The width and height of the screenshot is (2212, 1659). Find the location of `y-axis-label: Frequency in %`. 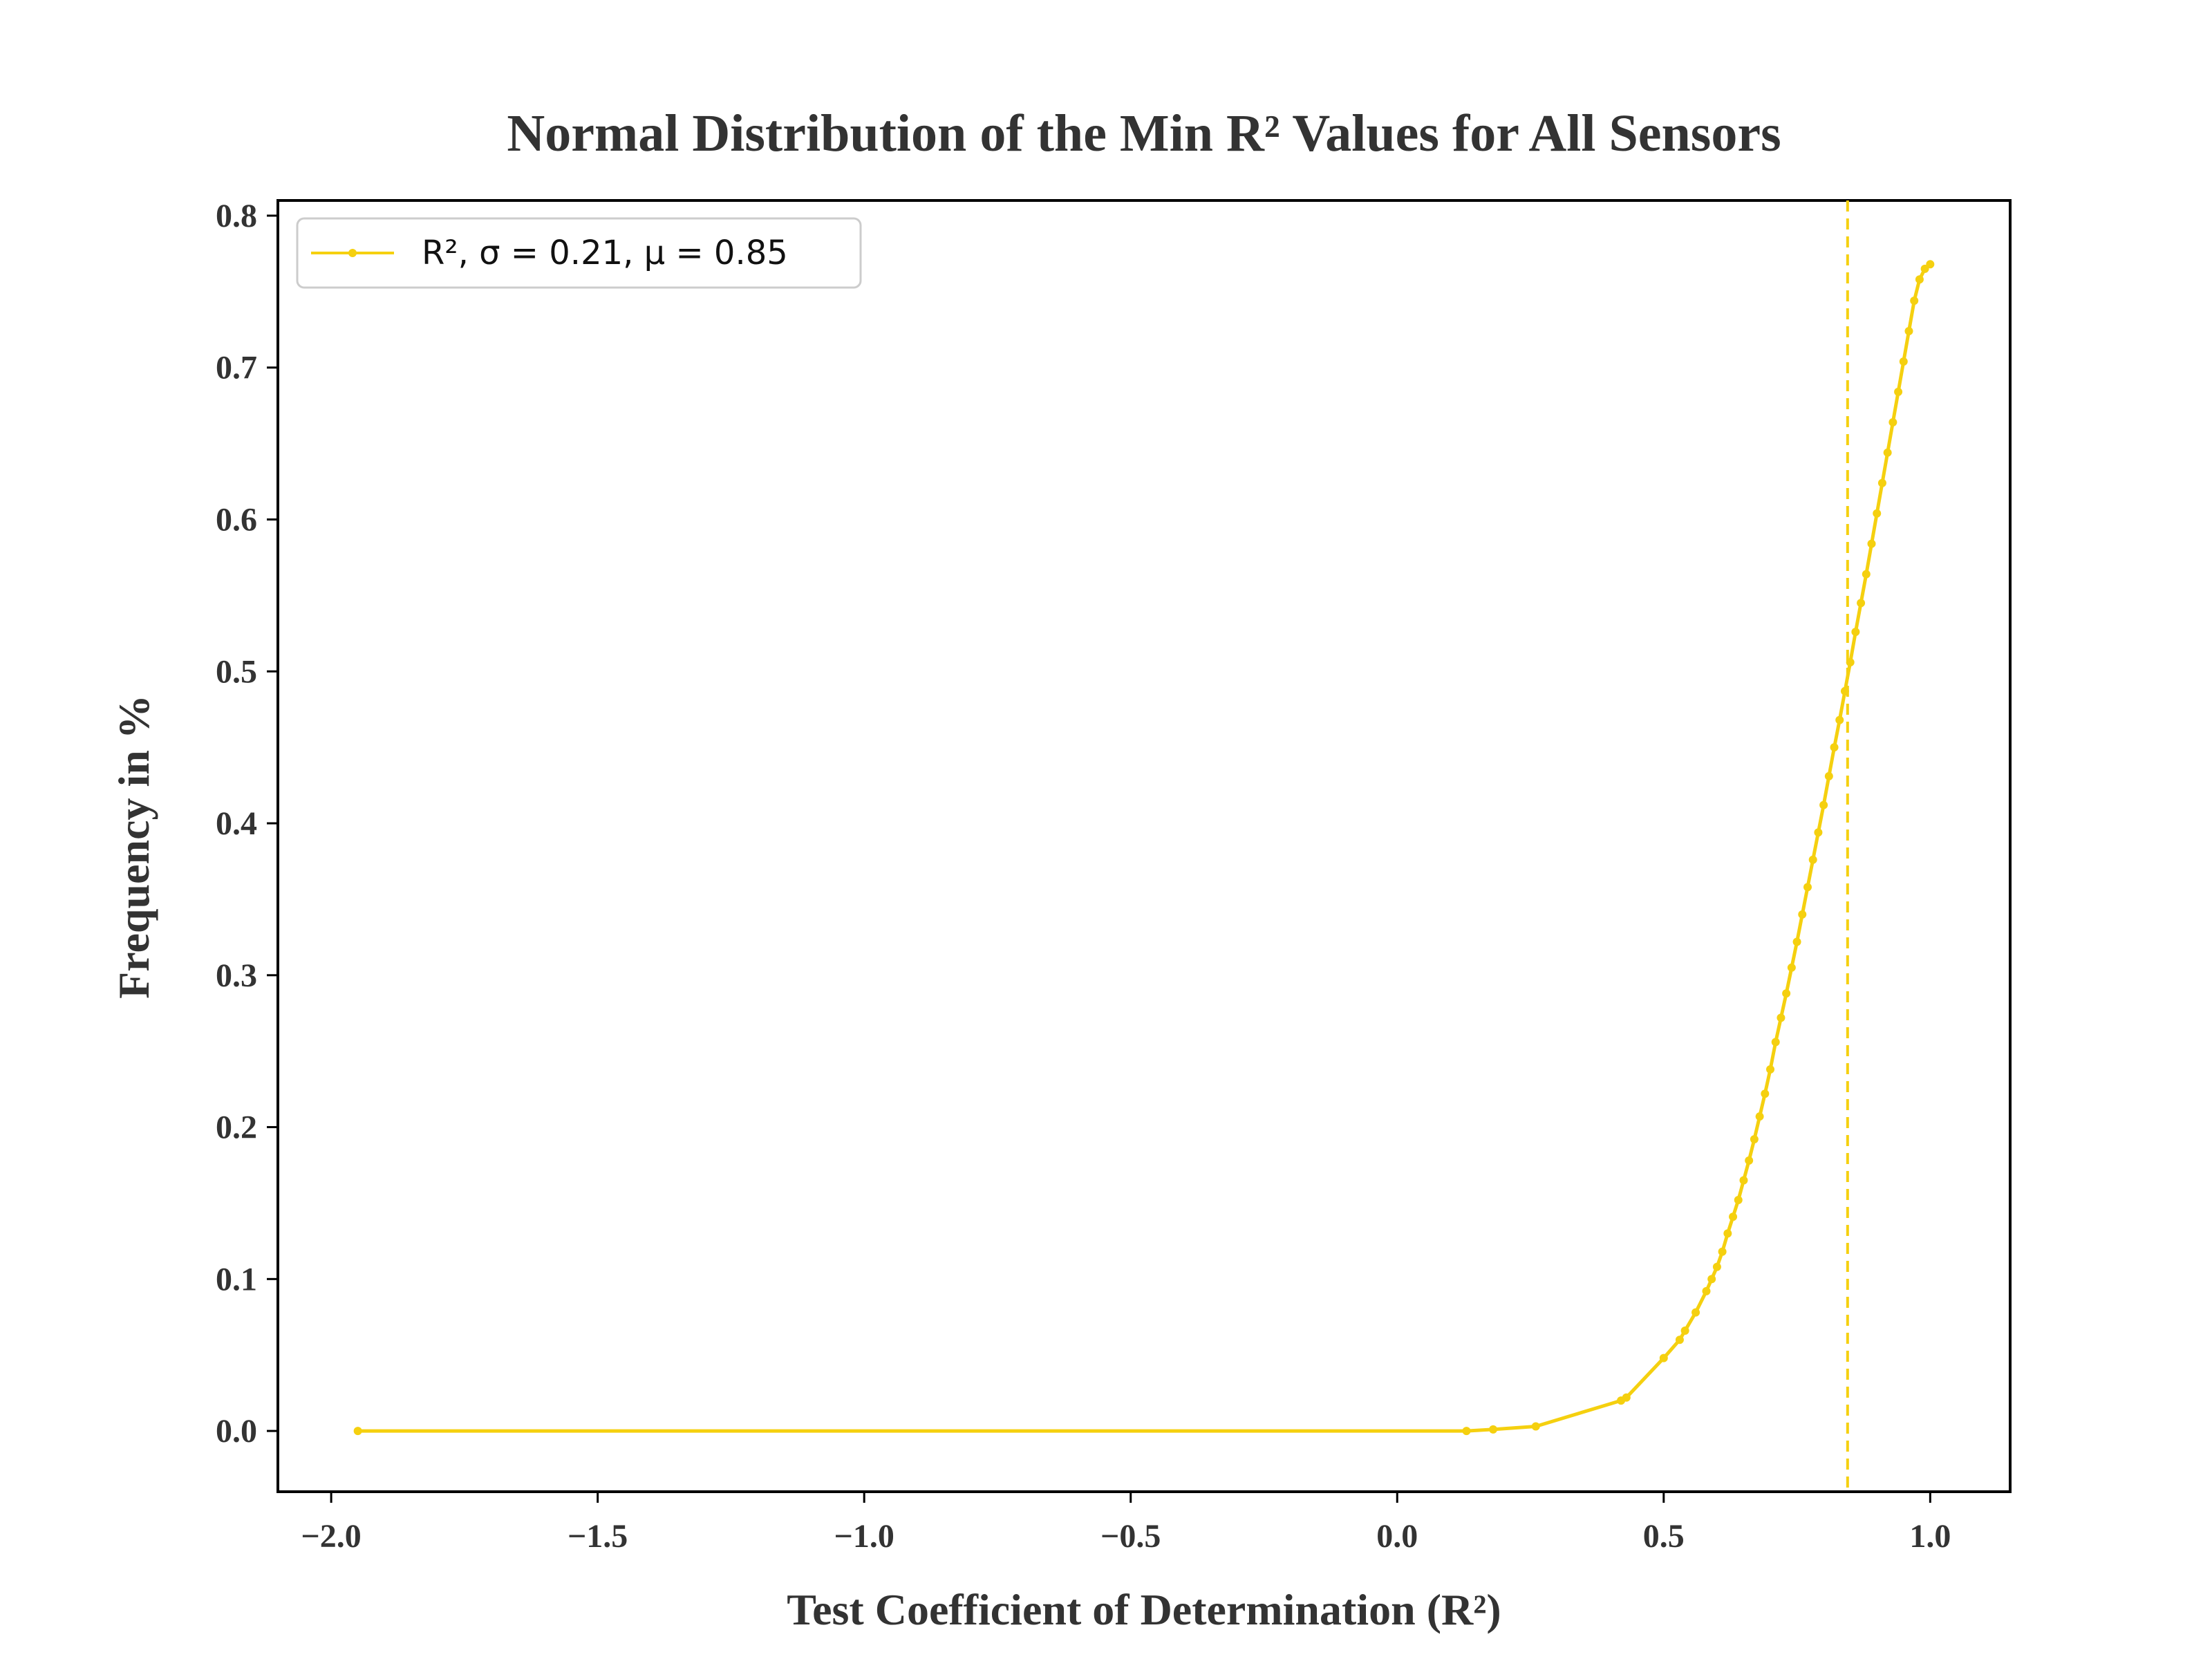

y-axis-label: Frequency in % is located at coordinates (133, 847).